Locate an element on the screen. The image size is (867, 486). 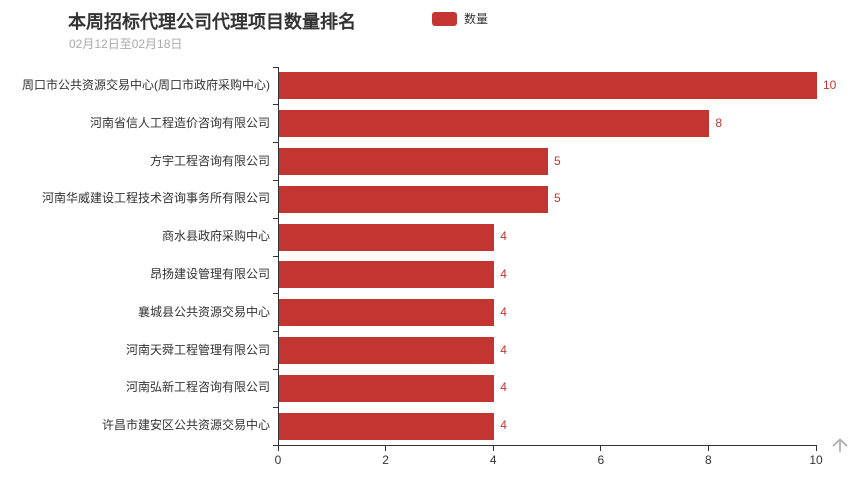
category-label: 河南弘新工程咨询有限公司 is located at coordinates (197, 387).